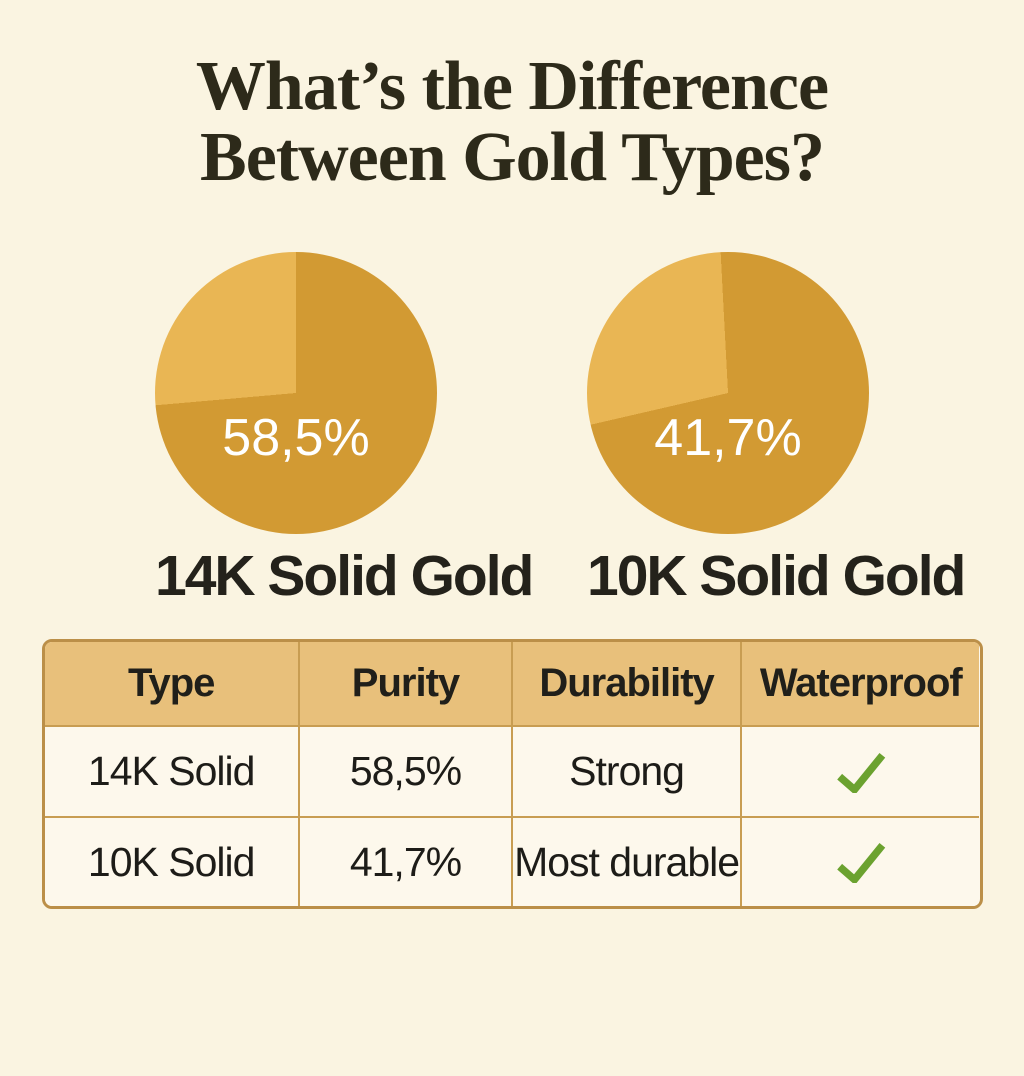  Describe the element at coordinates (171, 861) in the screenshot. I see `table-cell-type-10k: 10K Solid` at that location.